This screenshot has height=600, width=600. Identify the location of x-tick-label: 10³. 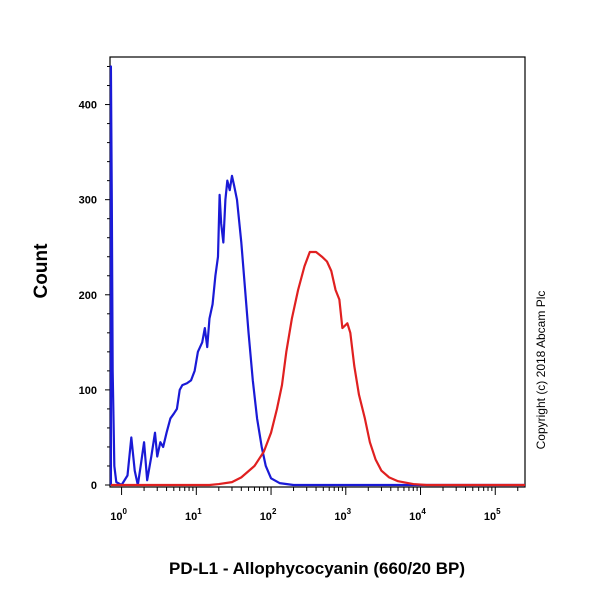
(342, 515).